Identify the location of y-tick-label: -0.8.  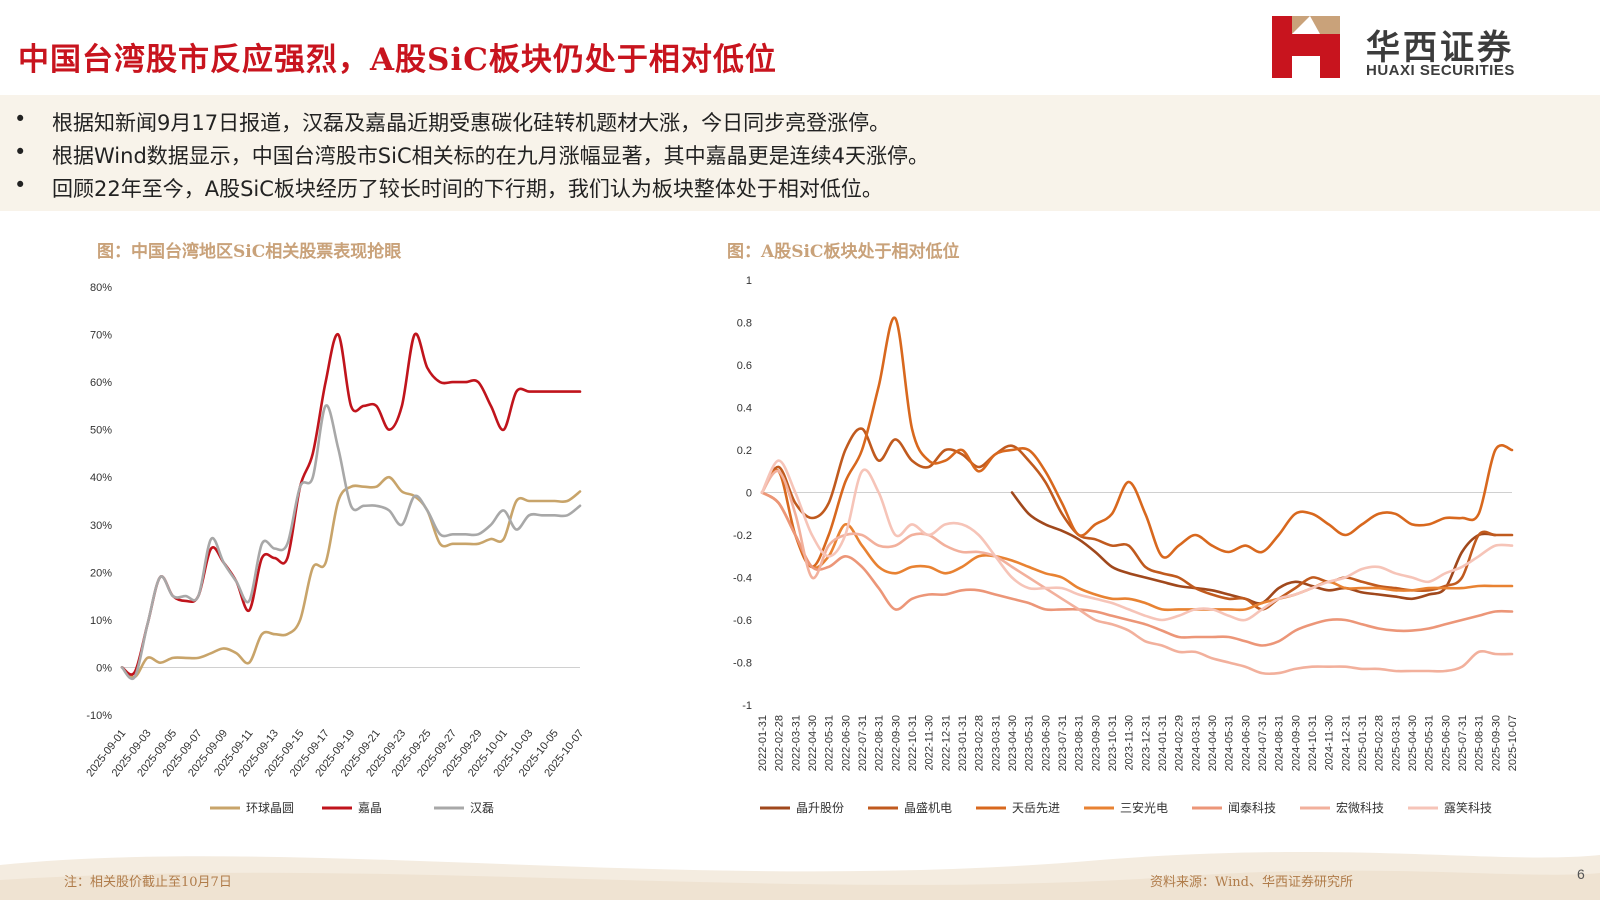
(742, 664).